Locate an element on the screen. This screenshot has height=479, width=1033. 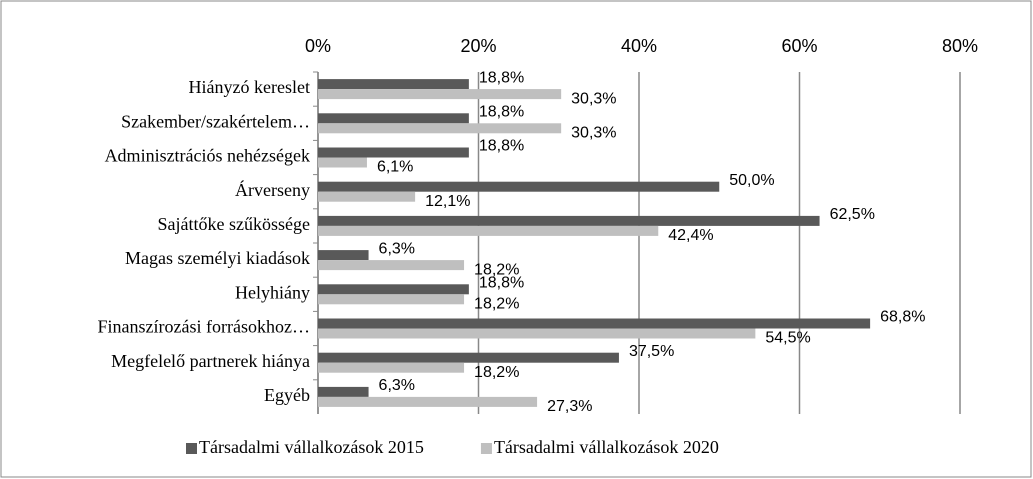
value-label: 42,4% is located at coordinates (690, 235).